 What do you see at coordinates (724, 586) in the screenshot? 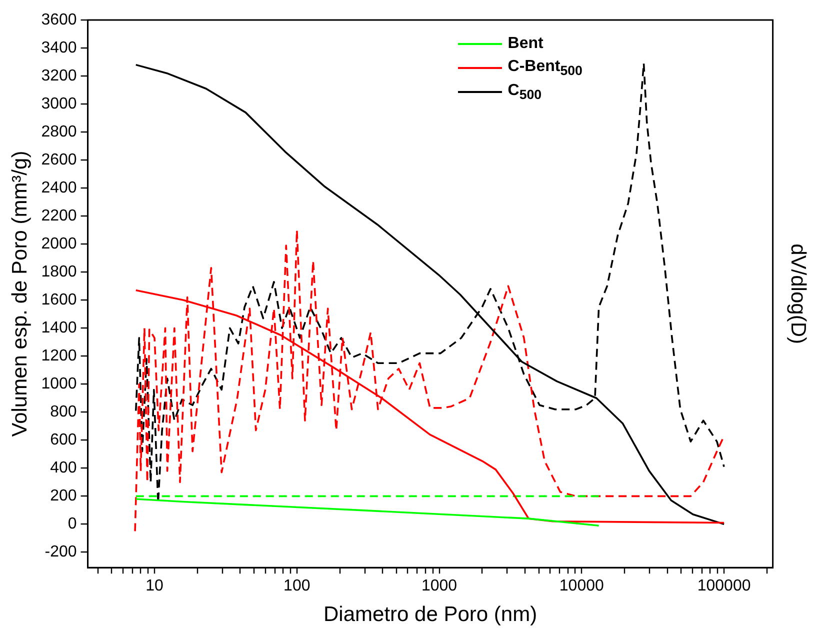
I see `x-tick-label: 100000` at bounding box center [724, 586].